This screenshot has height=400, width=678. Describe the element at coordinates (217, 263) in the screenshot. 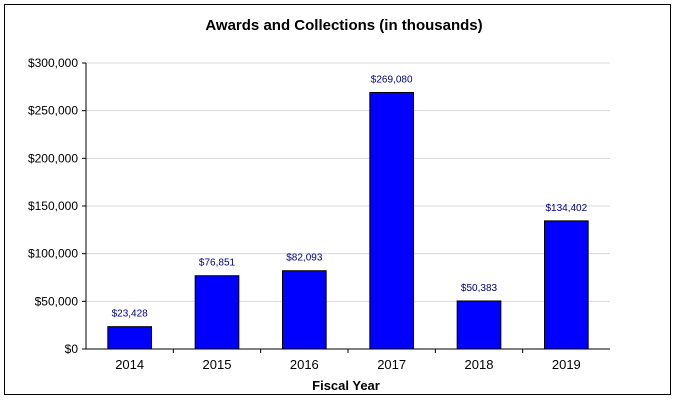

I see `bar-value-label: $76,851` at that location.